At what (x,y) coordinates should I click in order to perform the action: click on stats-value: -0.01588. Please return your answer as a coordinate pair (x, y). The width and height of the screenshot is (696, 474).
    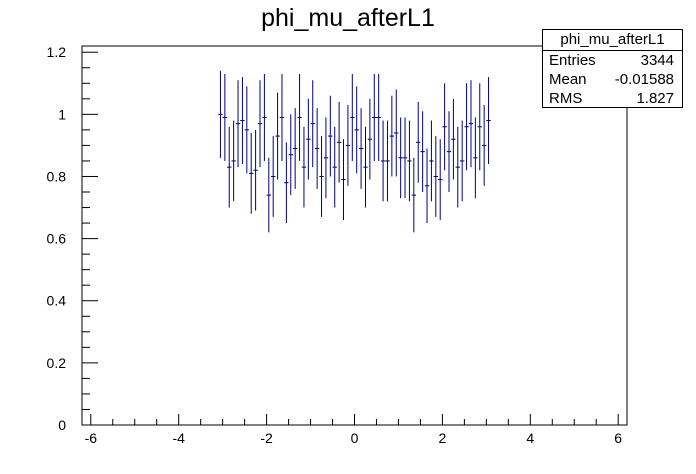
    Looking at the image, I should click on (644, 79).